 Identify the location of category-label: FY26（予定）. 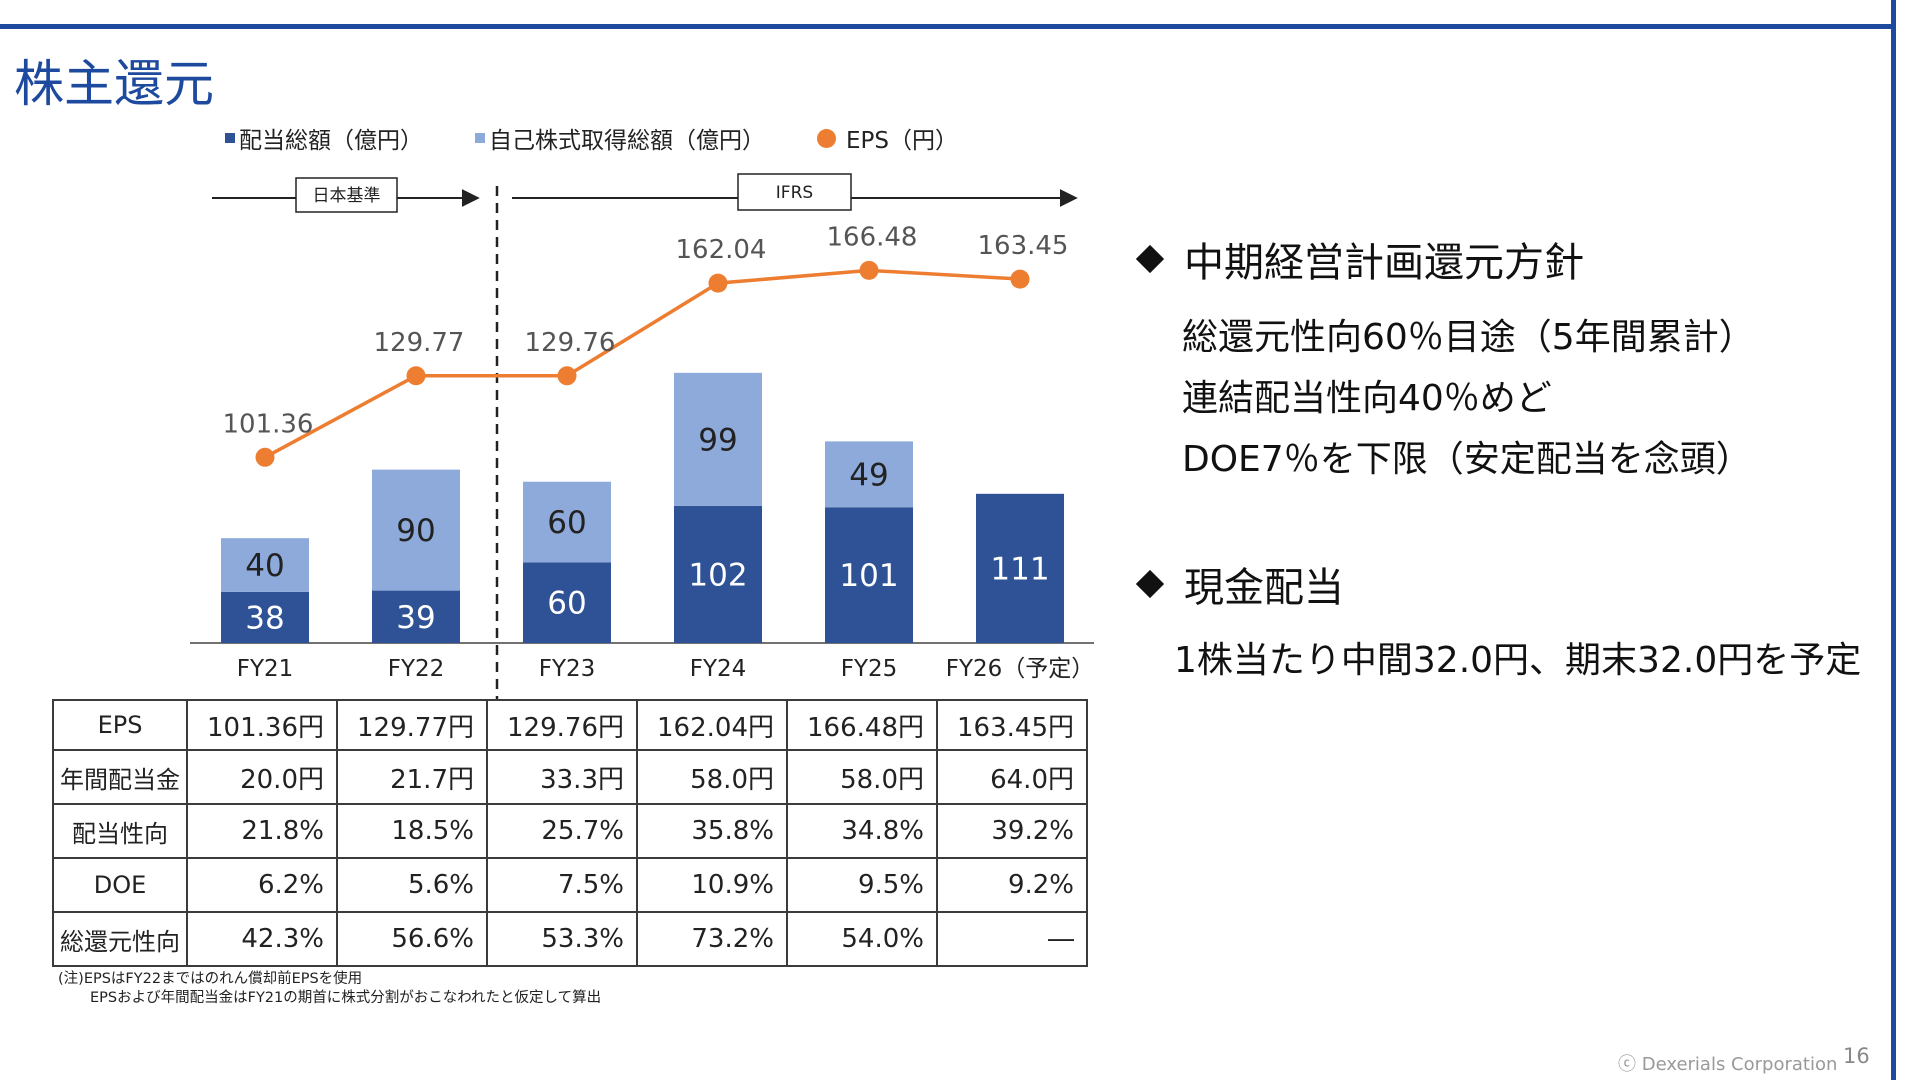
(1020, 669).